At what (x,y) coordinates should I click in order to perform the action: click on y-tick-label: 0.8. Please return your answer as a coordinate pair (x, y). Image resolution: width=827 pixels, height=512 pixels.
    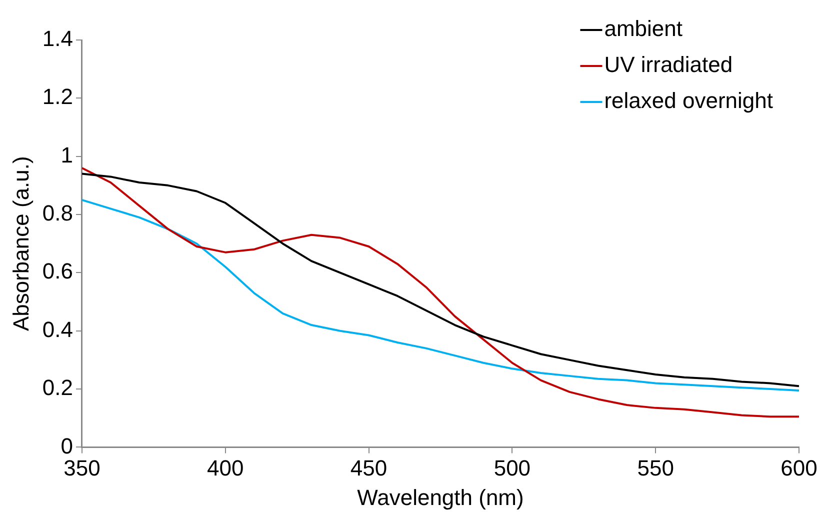
    Looking at the image, I should click on (57, 213).